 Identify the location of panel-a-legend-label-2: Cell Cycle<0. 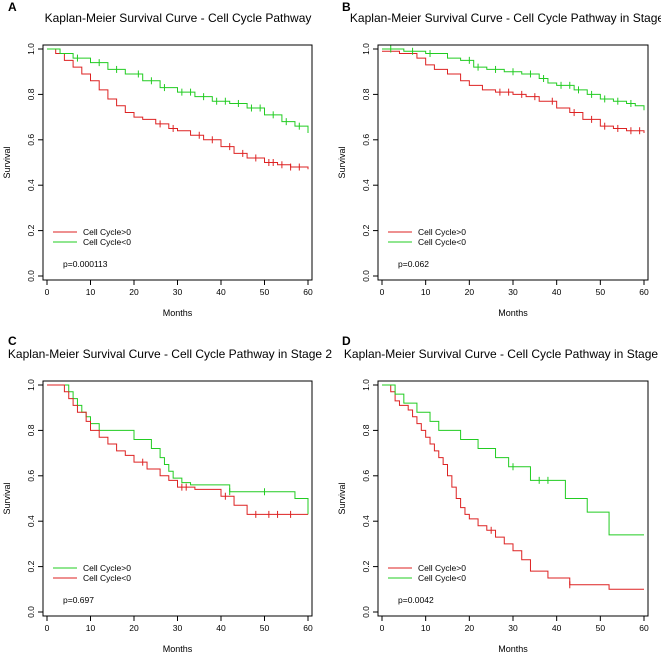
(107, 242).